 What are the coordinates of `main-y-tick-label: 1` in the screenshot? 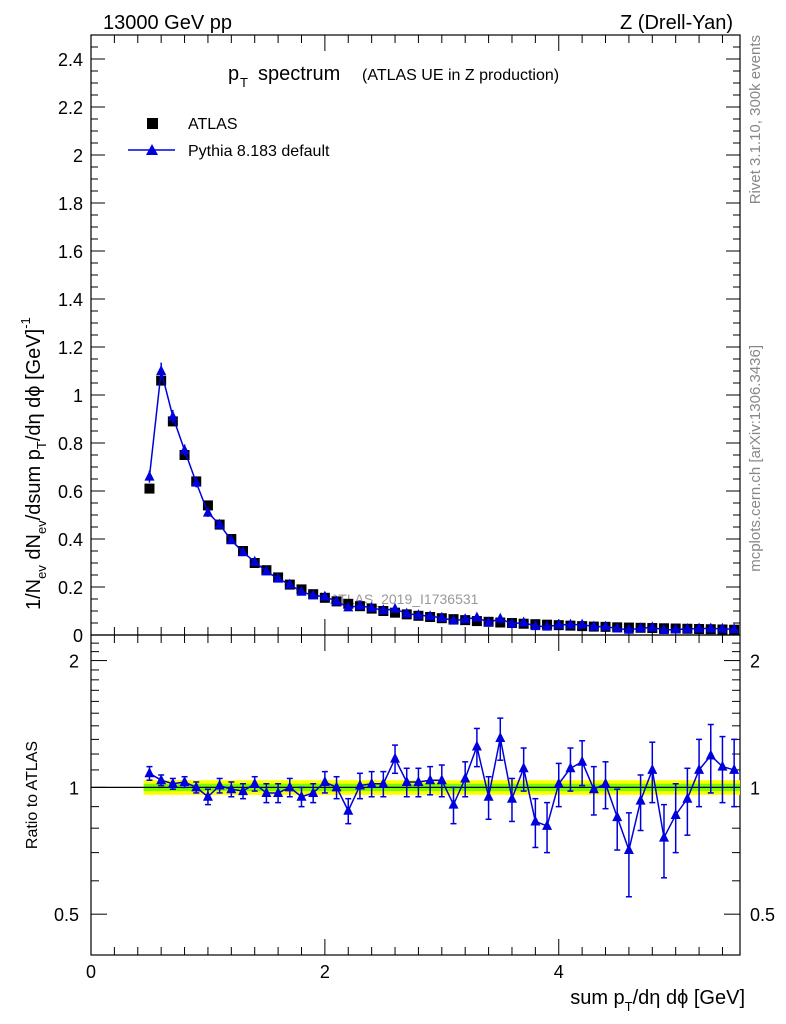 It's located at (78, 396).